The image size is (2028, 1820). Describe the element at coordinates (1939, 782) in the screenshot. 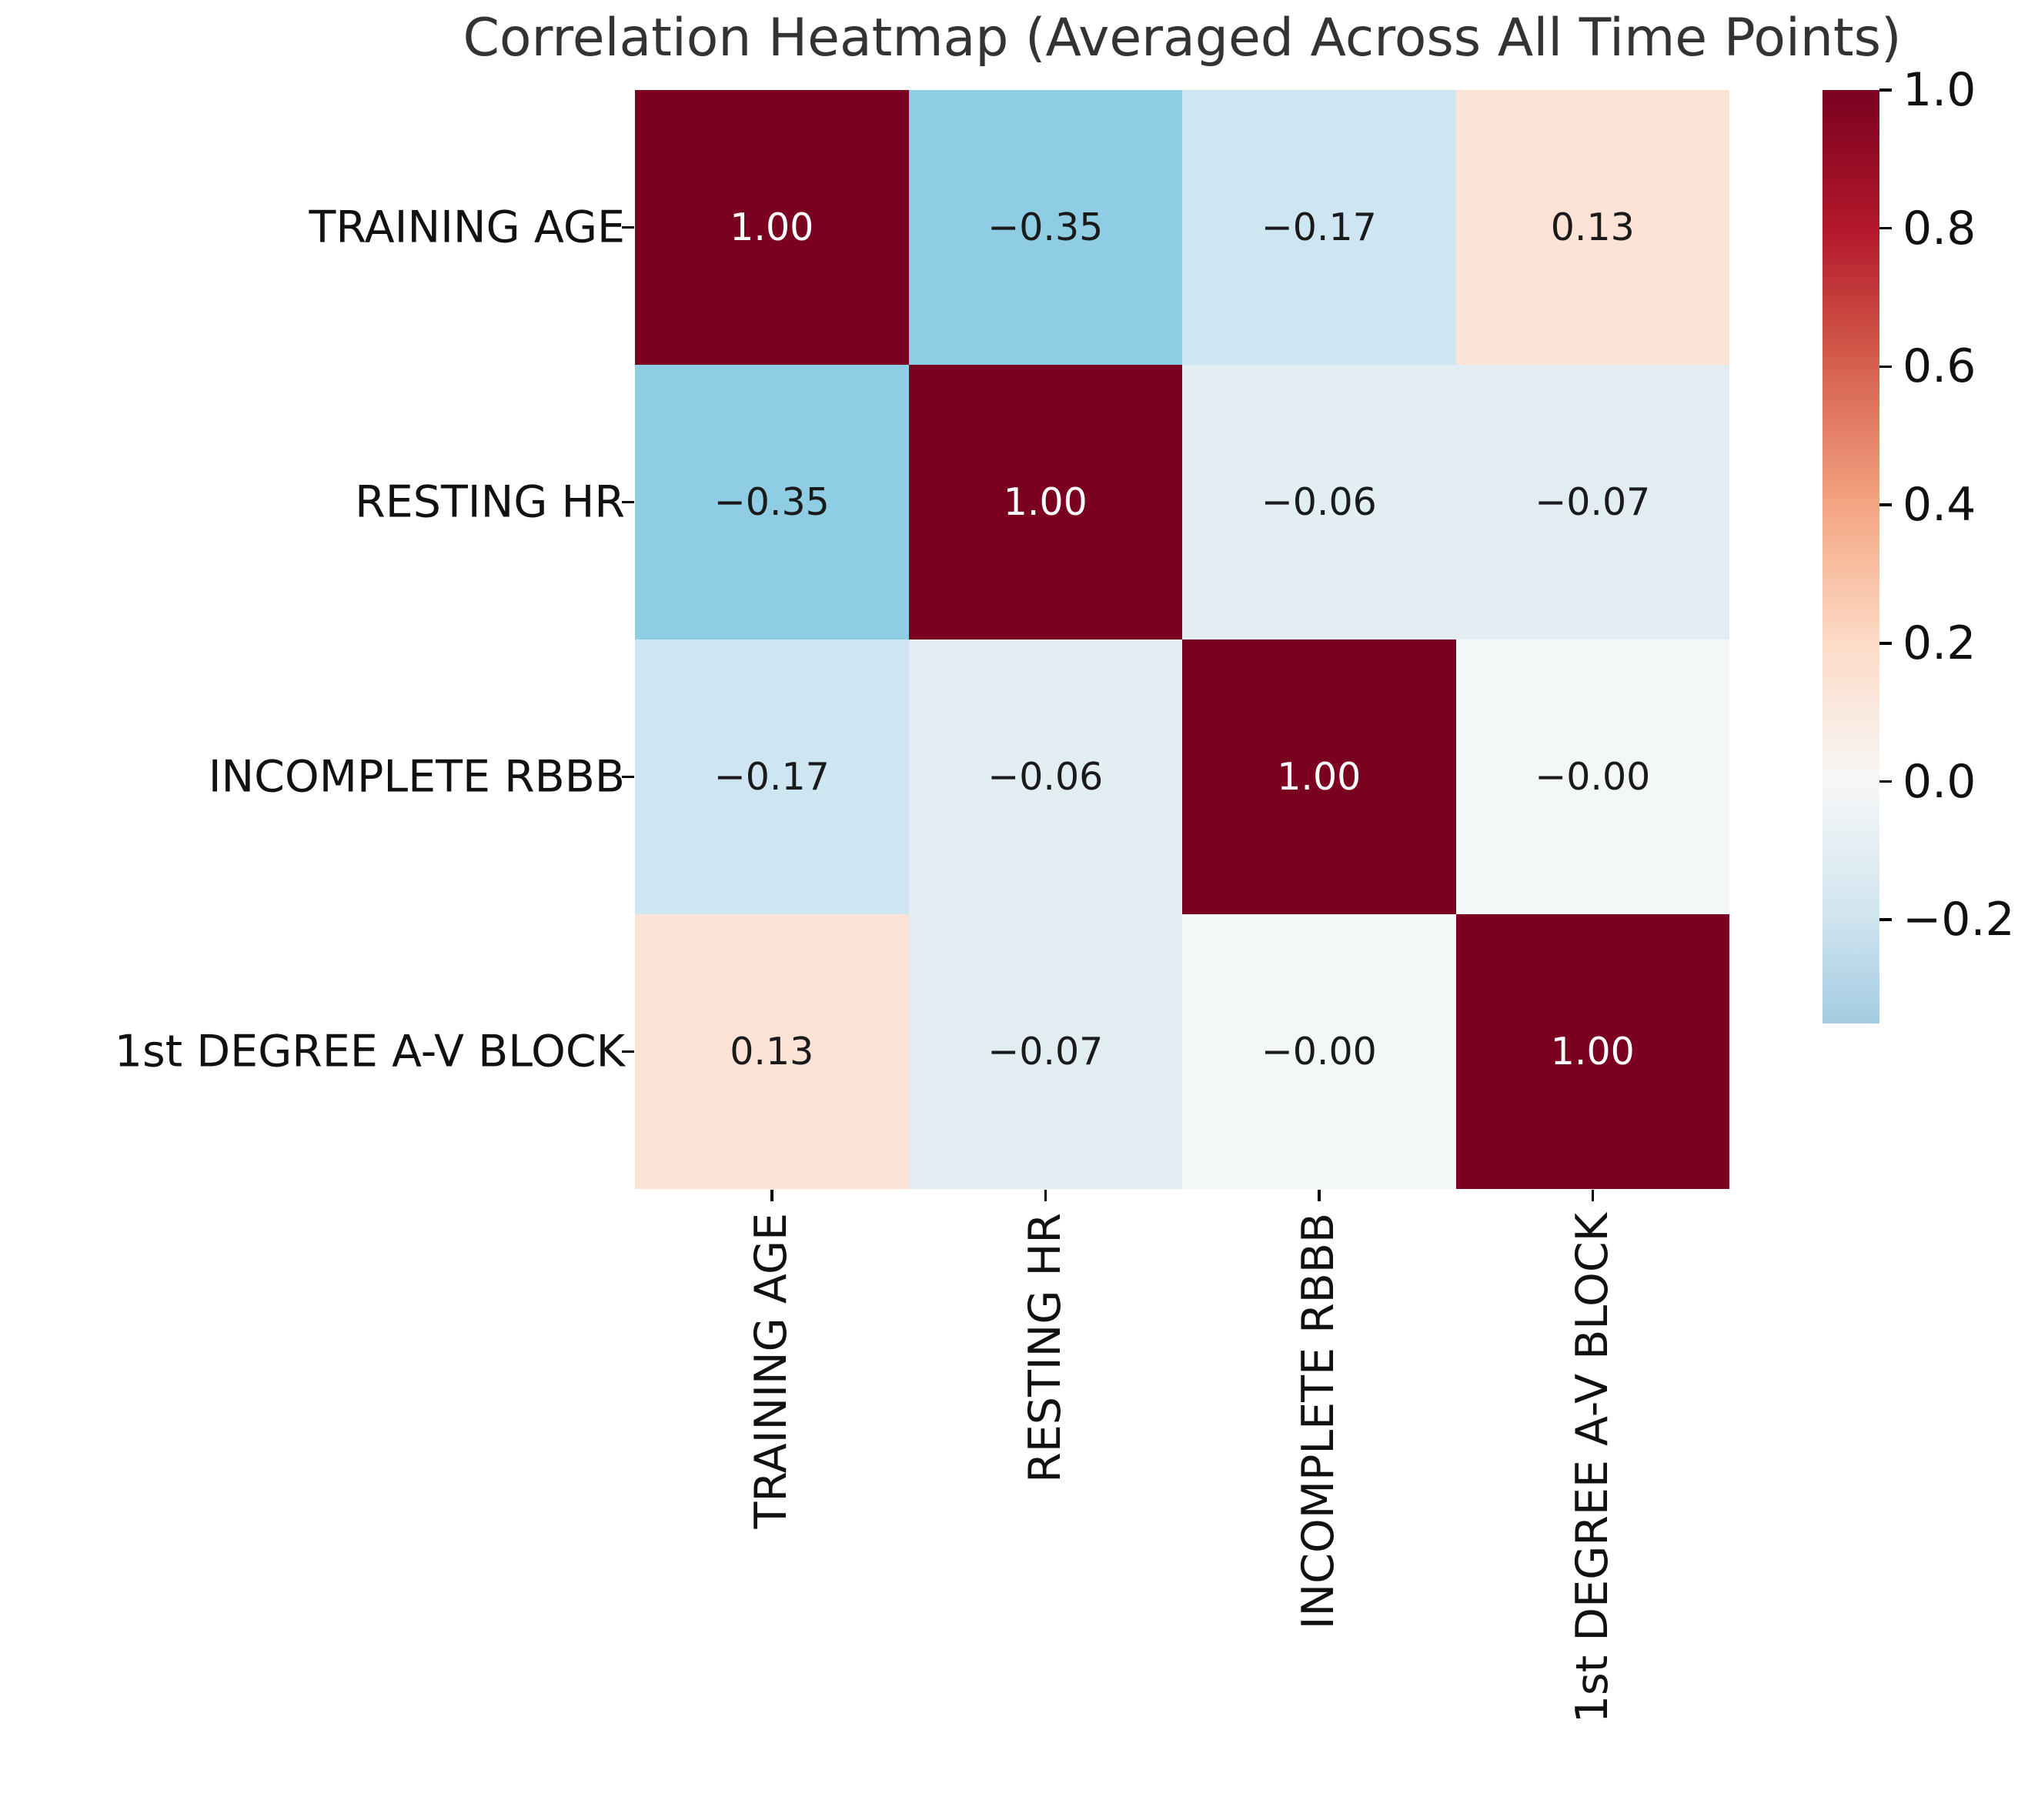

I see `colorbar-tick-label: 0.0` at that location.